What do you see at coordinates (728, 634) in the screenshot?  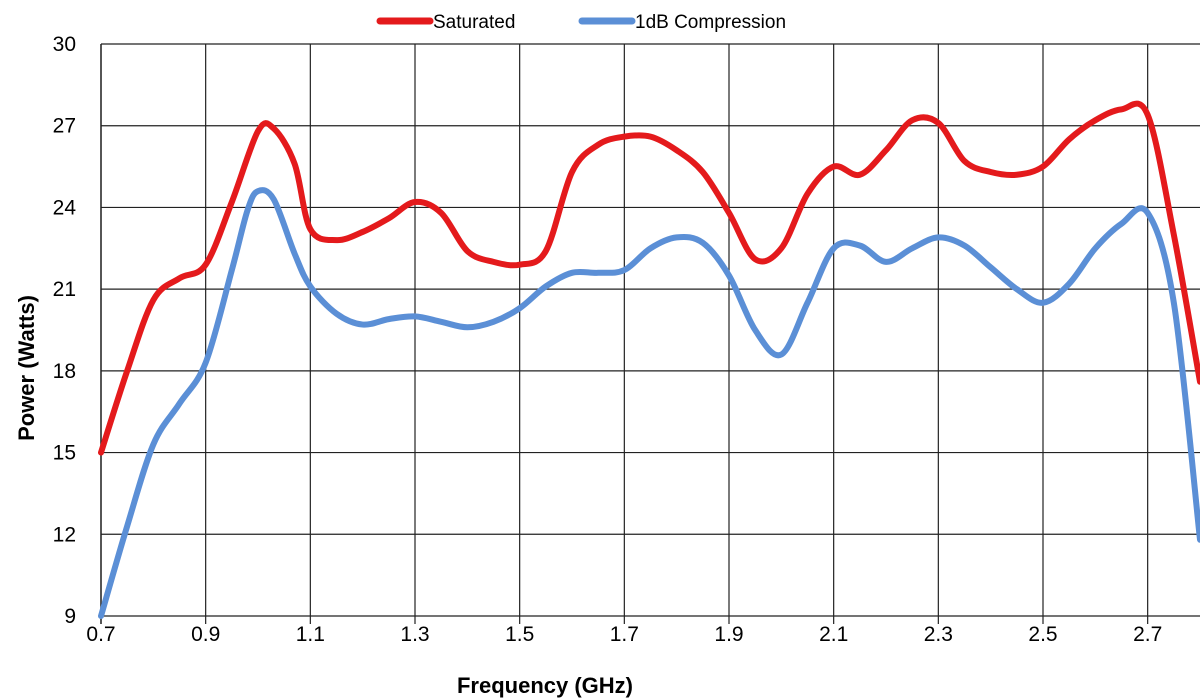 I see `x-tick-label: 1.9` at bounding box center [728, 634].